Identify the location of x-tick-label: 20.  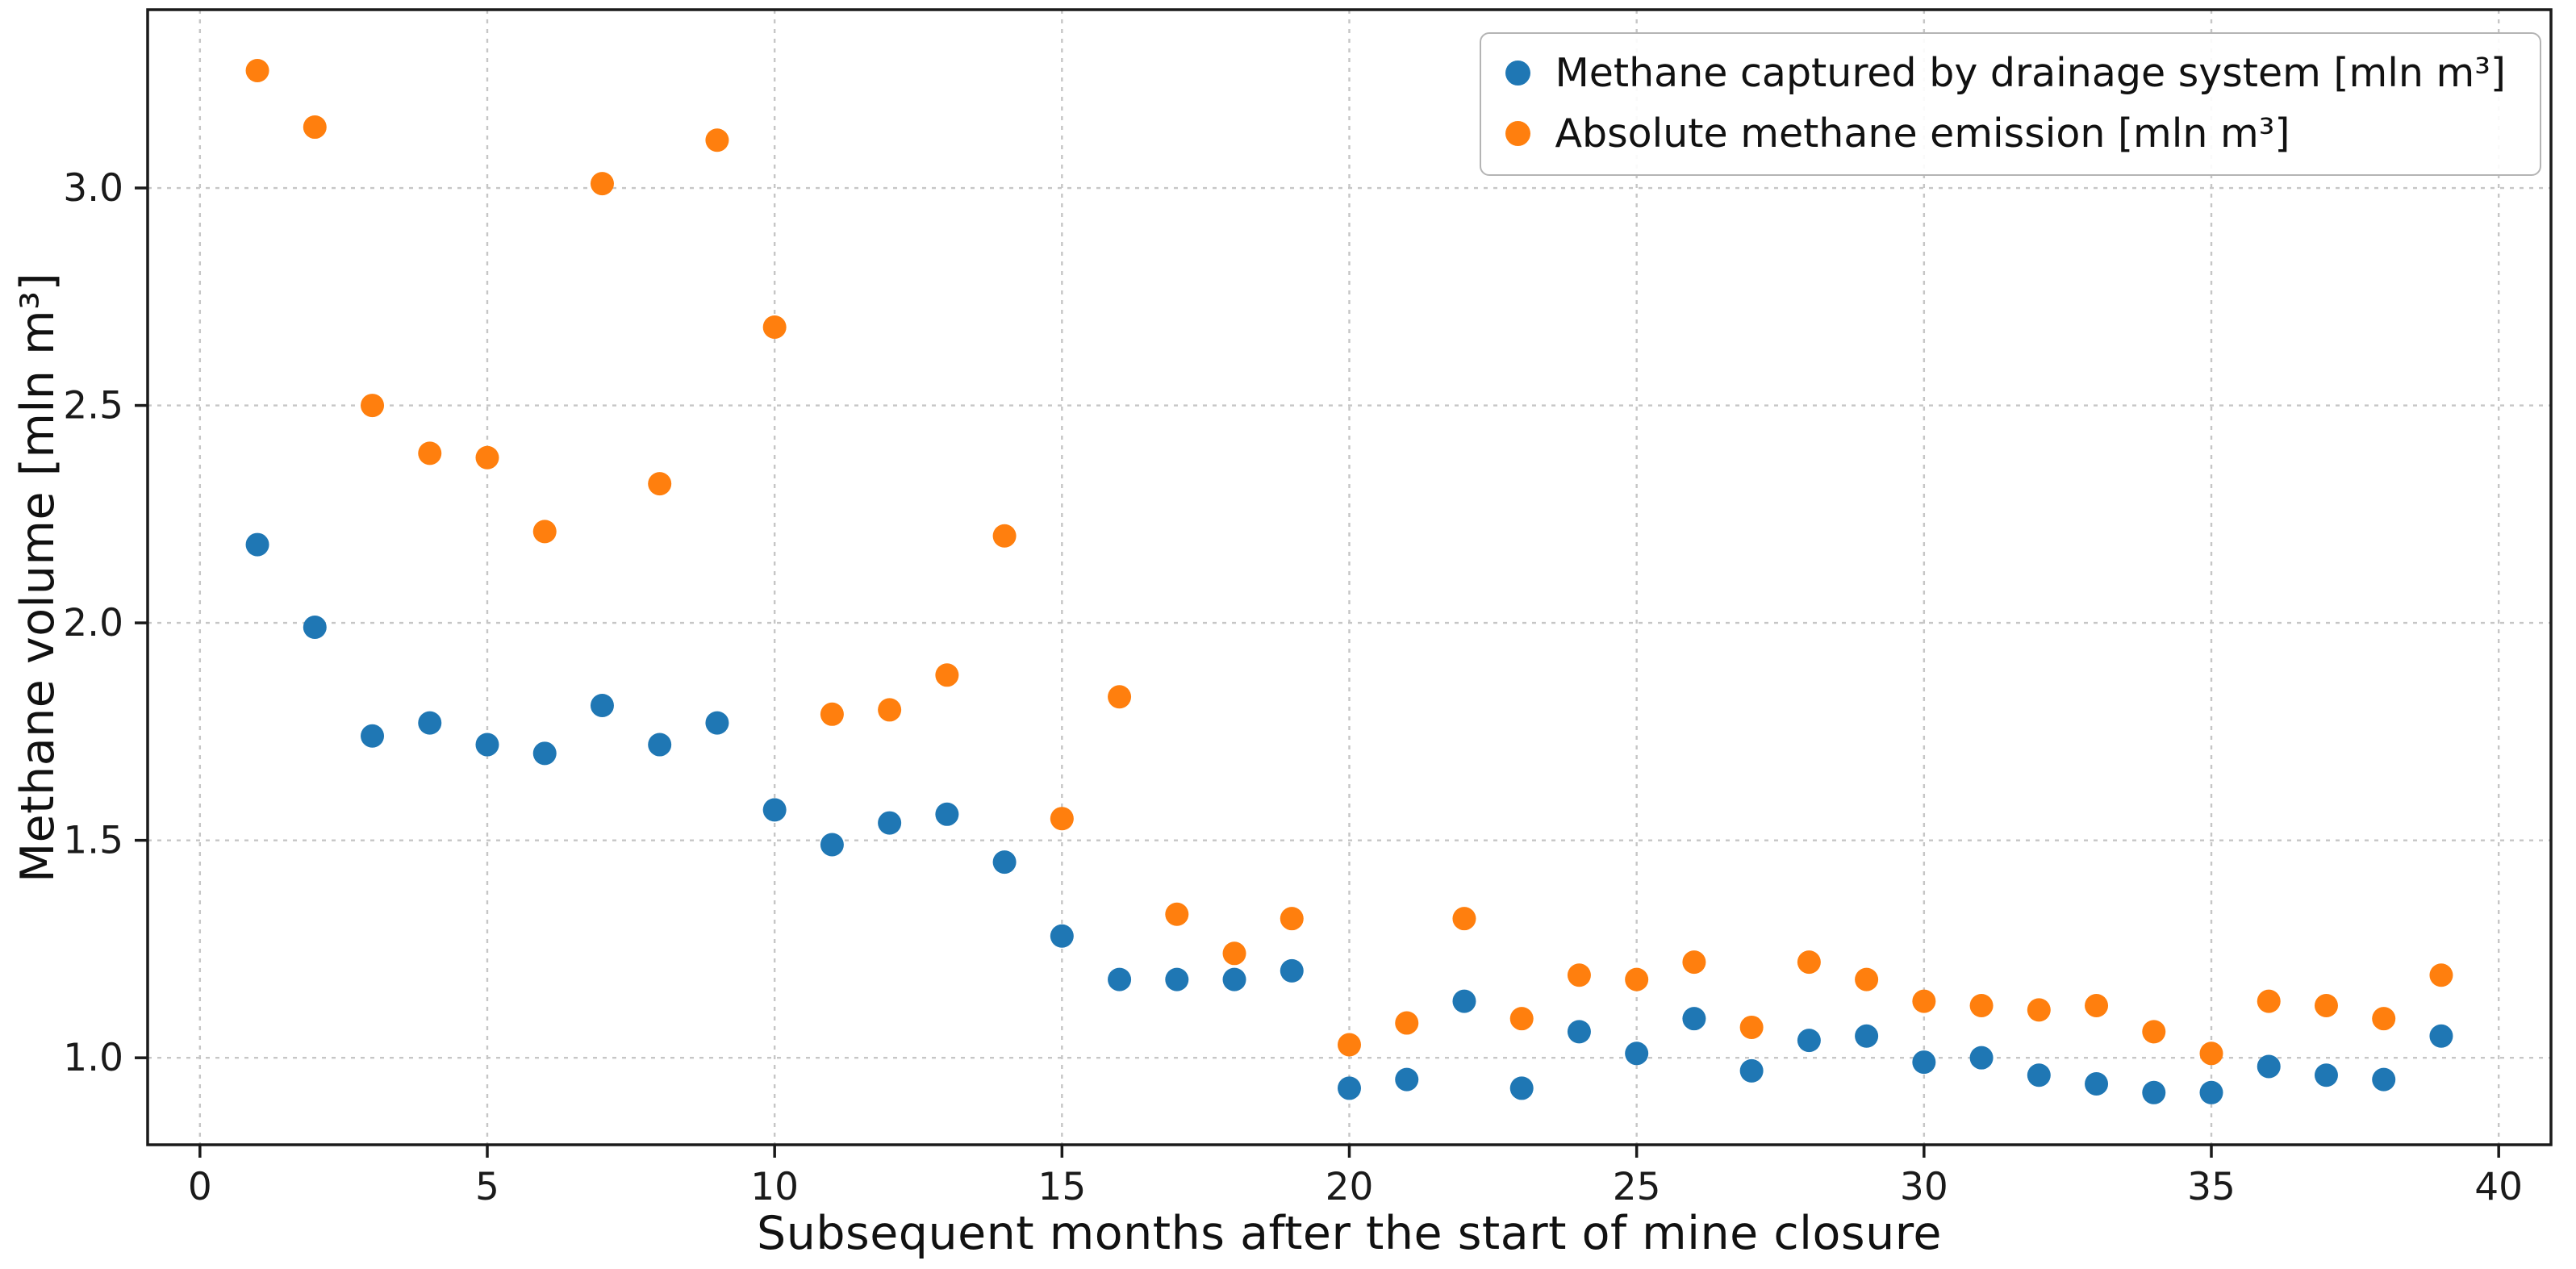
(1350, 1187).